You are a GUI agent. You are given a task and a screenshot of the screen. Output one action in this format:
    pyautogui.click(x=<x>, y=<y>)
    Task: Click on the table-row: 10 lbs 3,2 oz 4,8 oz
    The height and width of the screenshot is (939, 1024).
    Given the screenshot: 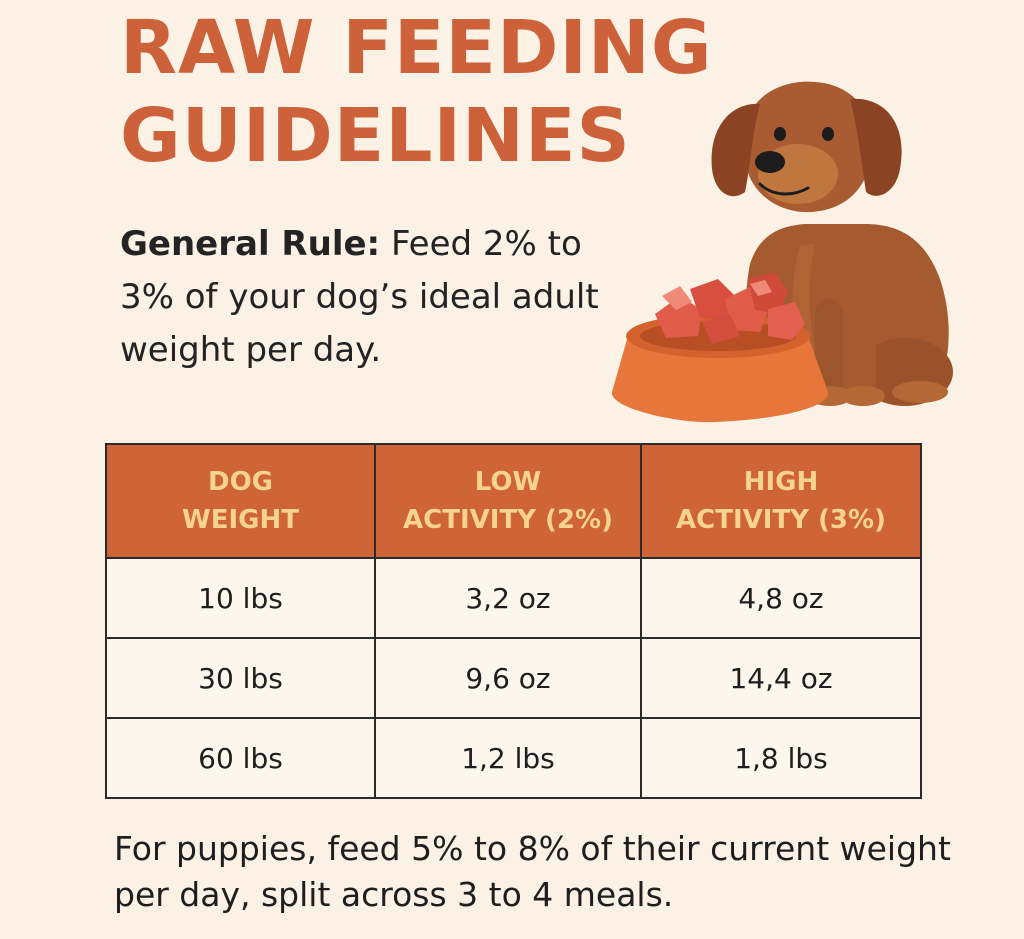 What is the action you would take?
    pyautogui.click(x=513, y=598)
    